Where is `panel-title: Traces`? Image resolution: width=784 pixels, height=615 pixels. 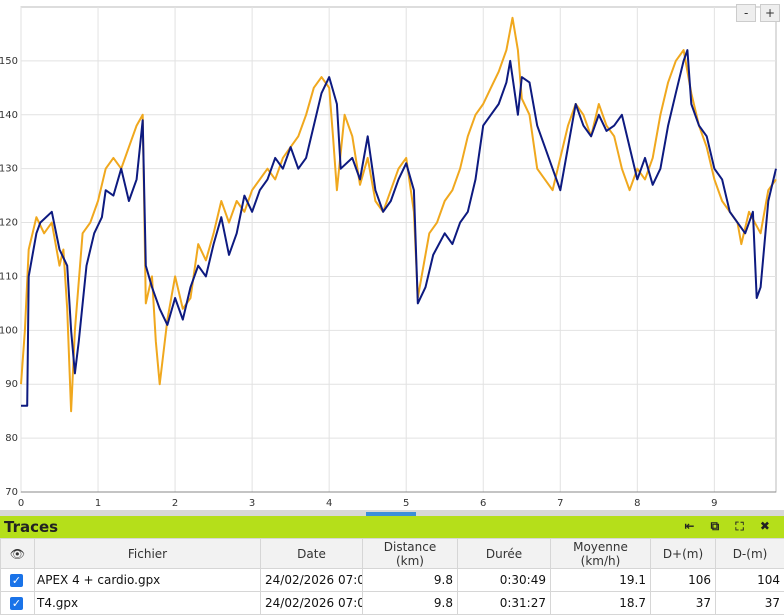 panel-title: Traces is located at coordinates (31, 527).